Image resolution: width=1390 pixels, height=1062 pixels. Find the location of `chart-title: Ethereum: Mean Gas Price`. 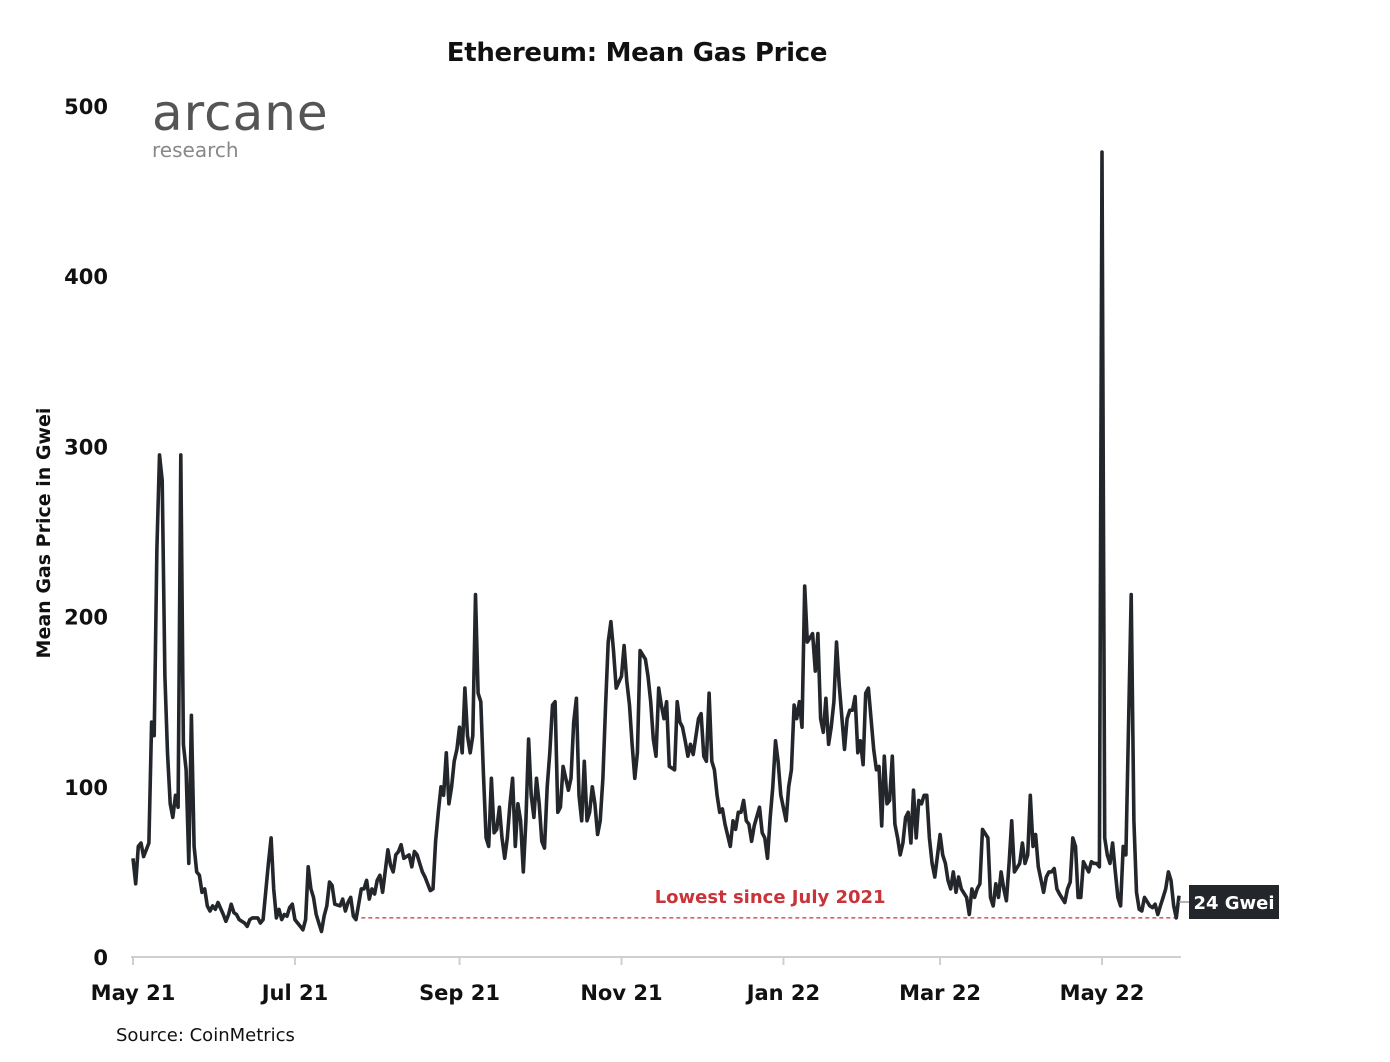

chart-title: Ethereum: Mean Gas Price is located at coordinates (637, 53).